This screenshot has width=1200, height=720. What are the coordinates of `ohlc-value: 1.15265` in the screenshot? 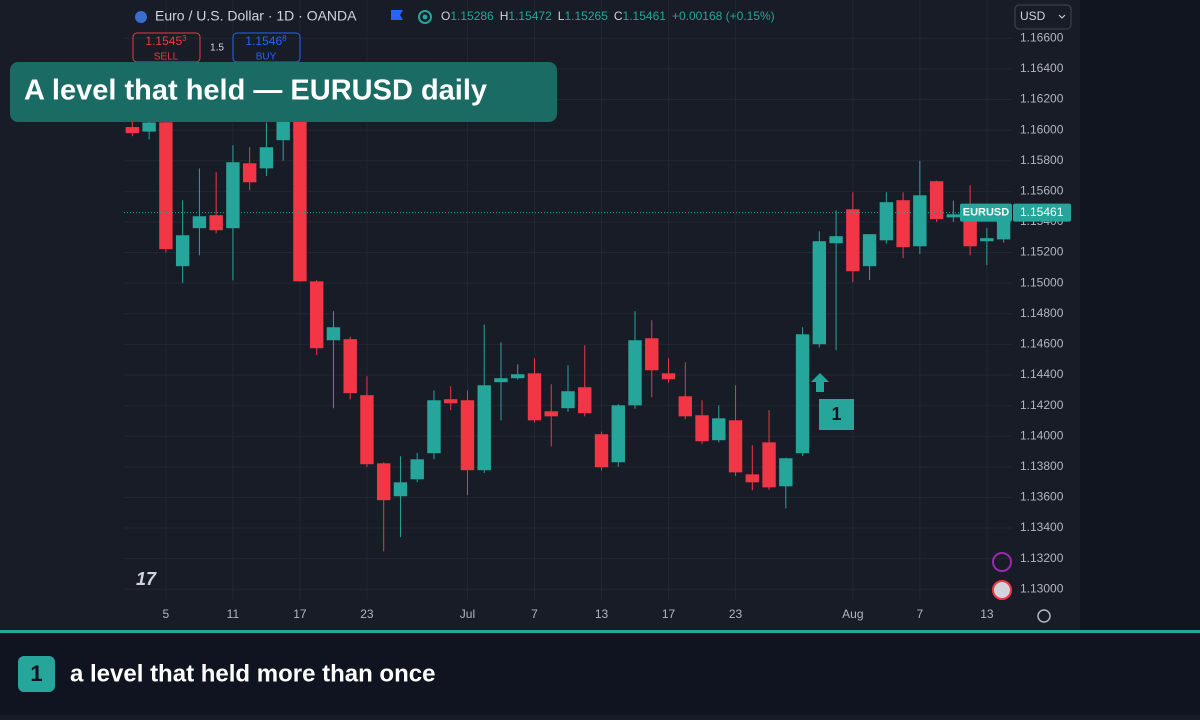 It's located at (586, 16).